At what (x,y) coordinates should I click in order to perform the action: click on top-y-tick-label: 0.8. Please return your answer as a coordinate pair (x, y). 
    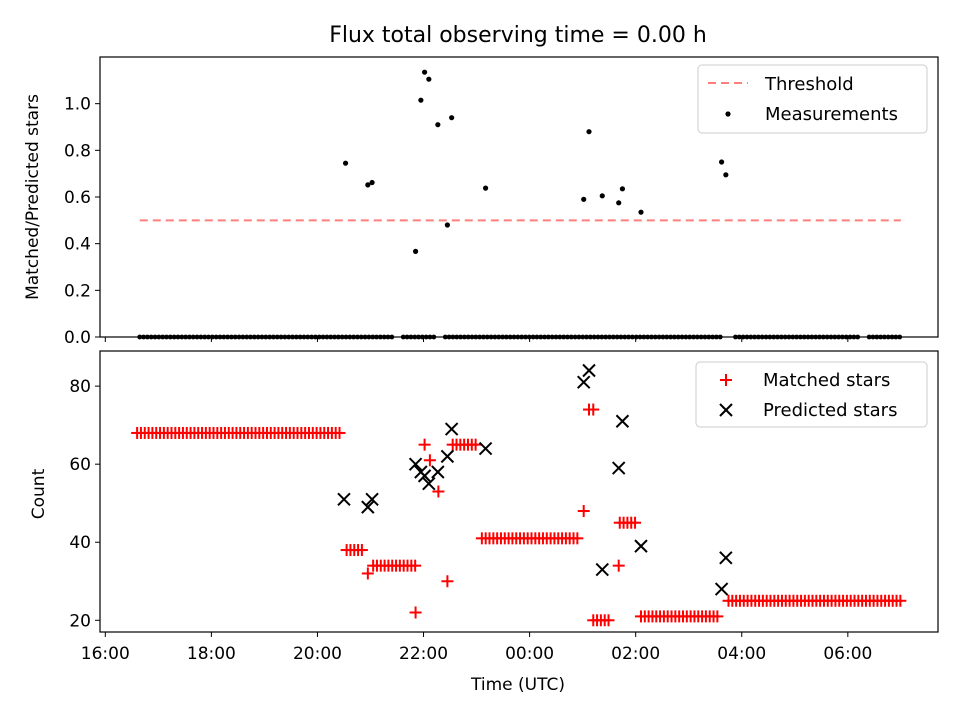
    Looking at the image, I should click on (77, 151).